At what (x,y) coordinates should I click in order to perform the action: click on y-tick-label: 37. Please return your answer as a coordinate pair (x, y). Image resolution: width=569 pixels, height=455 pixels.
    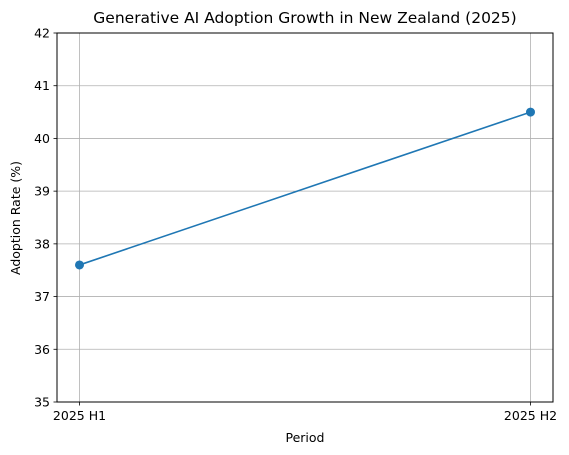
    Looking at the image, I should click on (42, 296).